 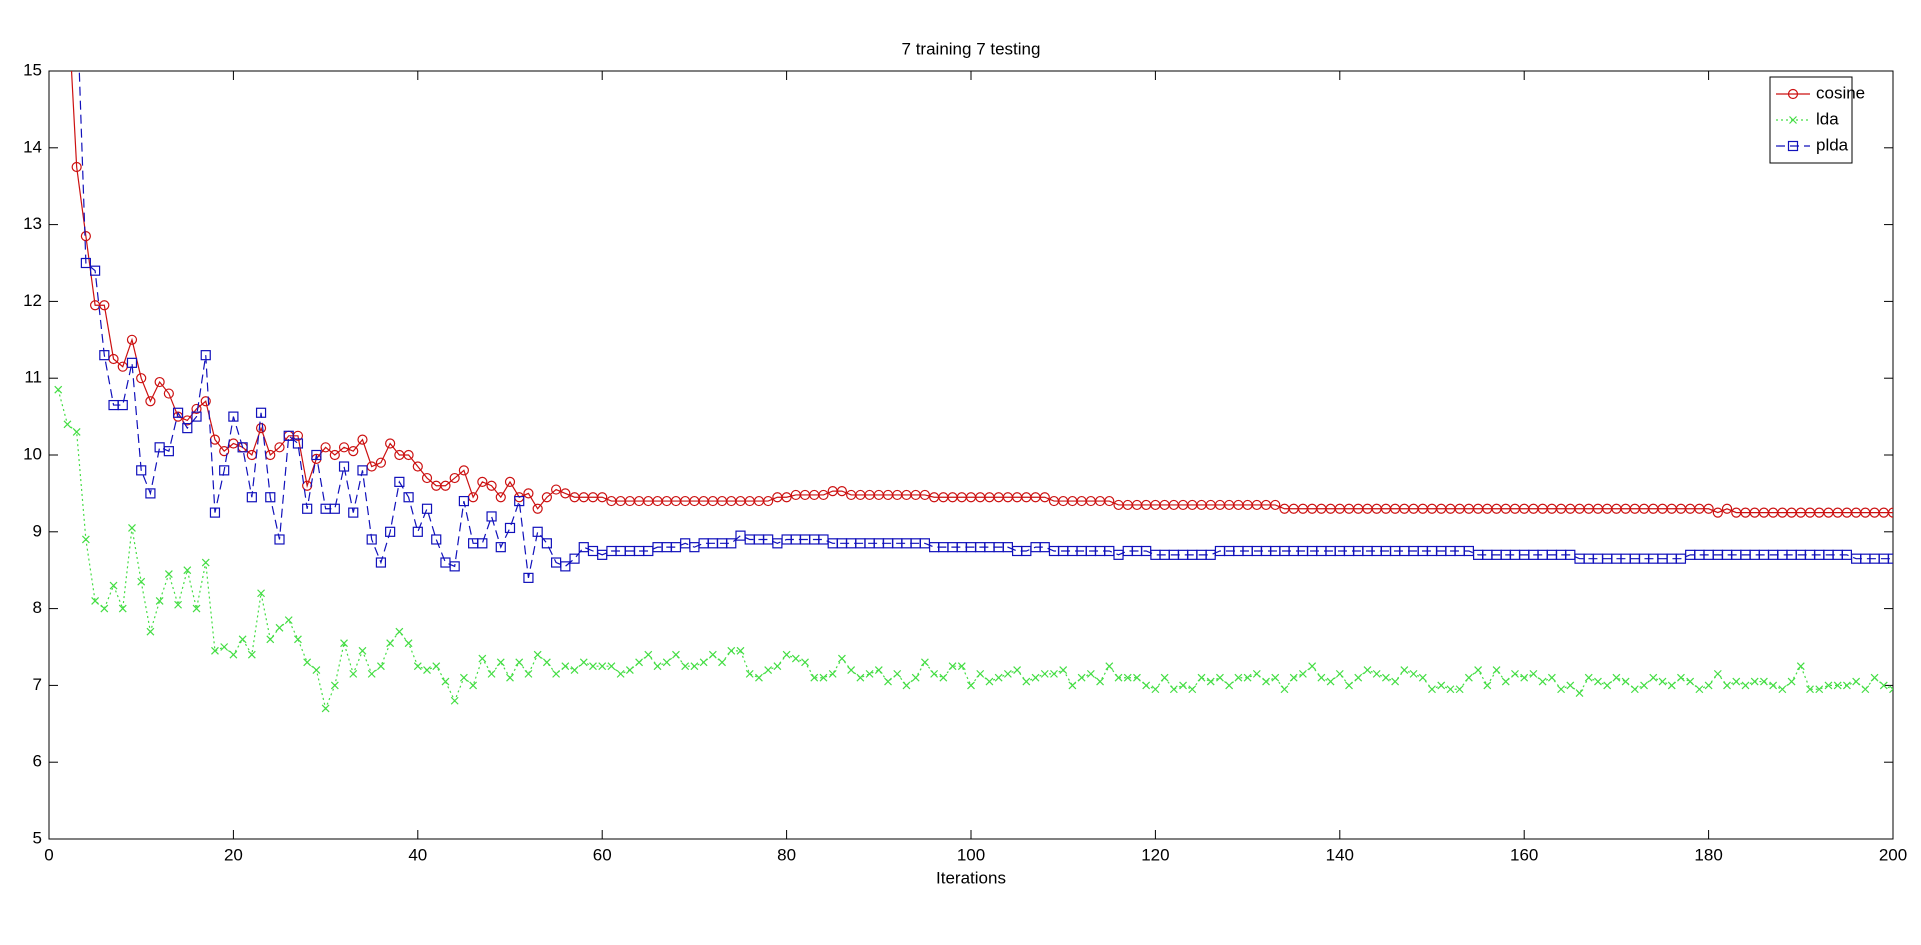 What do you see at coordinates (37, 530) in the screenshot?
I see `y-tick-label: 9` at bounding box center [37, 530].